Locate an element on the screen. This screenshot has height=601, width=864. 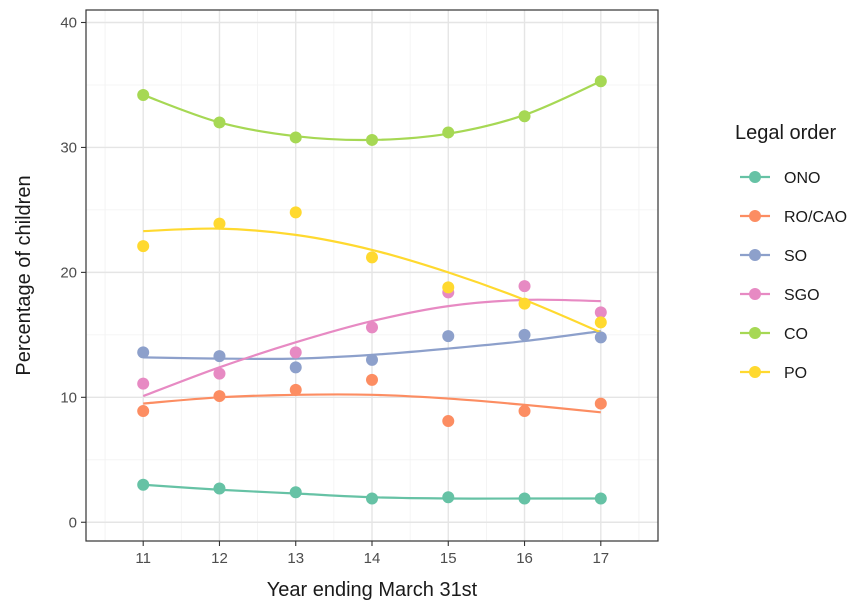
legend-label: RO/CAO is located at coordinates (815, 217).